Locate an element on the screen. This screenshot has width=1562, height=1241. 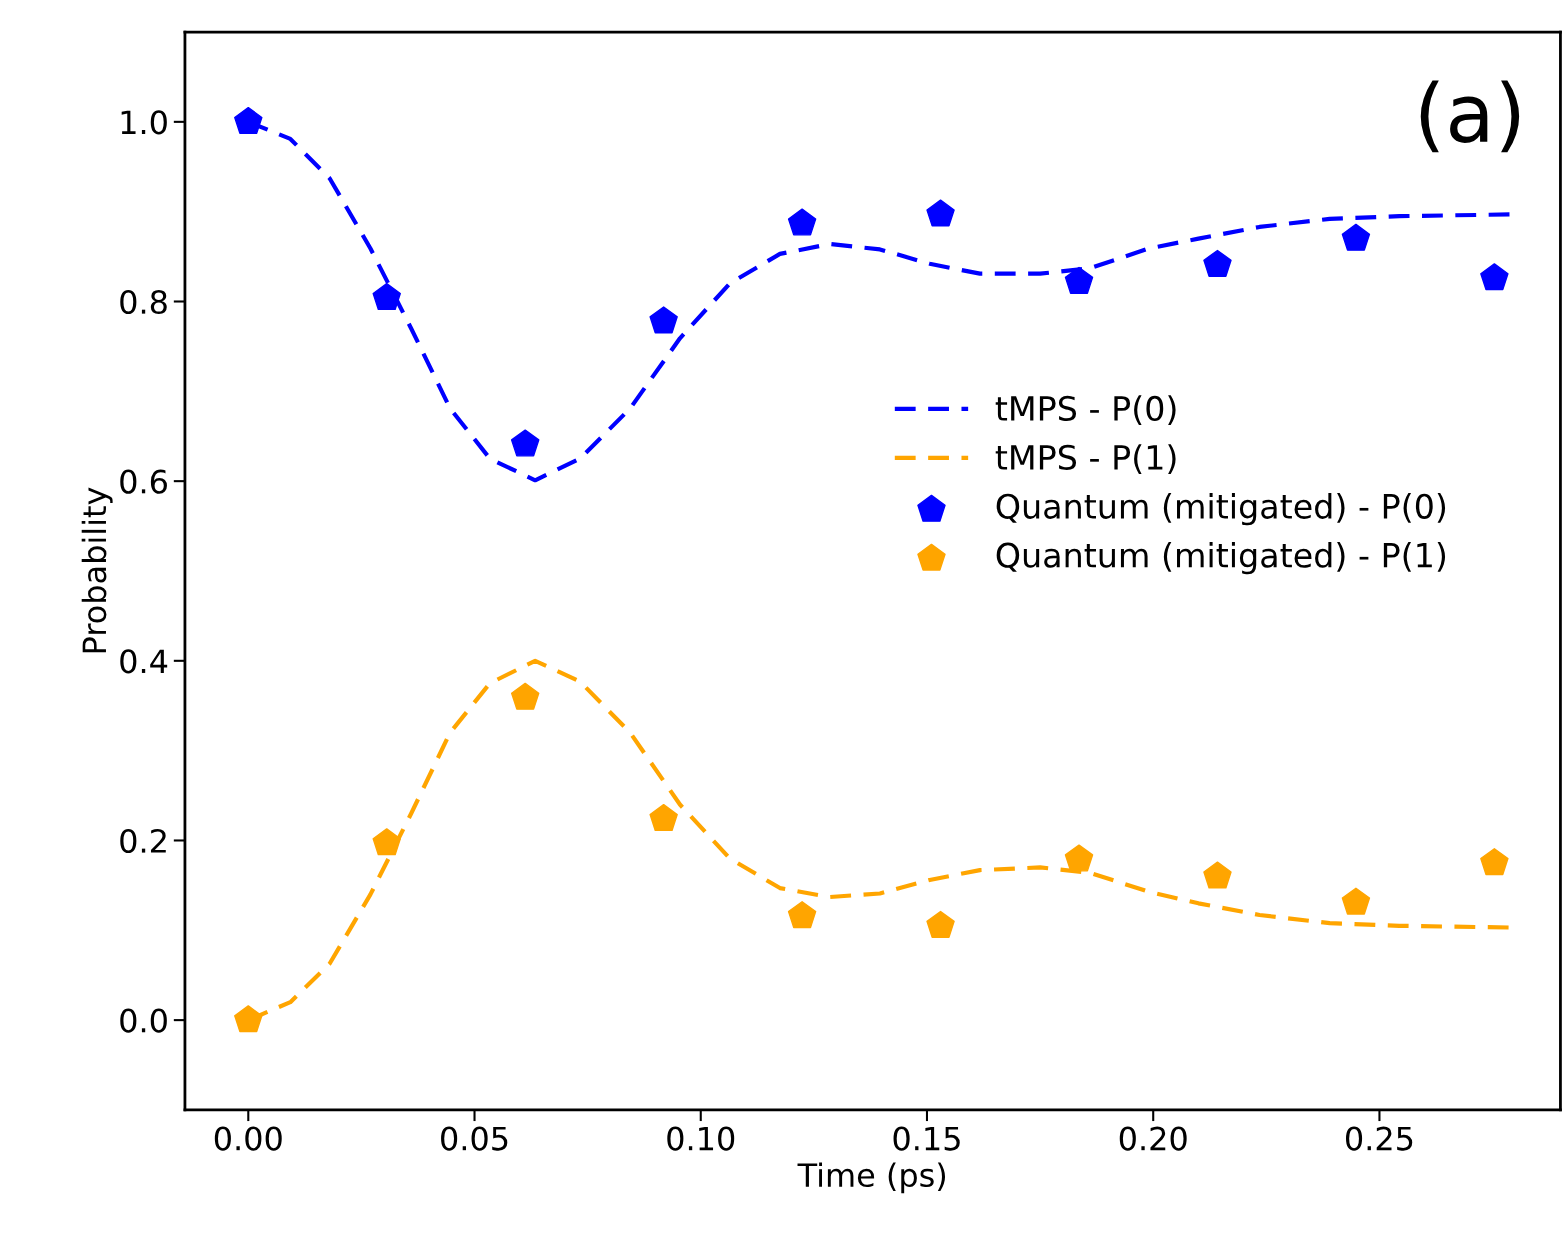
y-tick-label: 0.0 is located at coordinates (143, 1020).